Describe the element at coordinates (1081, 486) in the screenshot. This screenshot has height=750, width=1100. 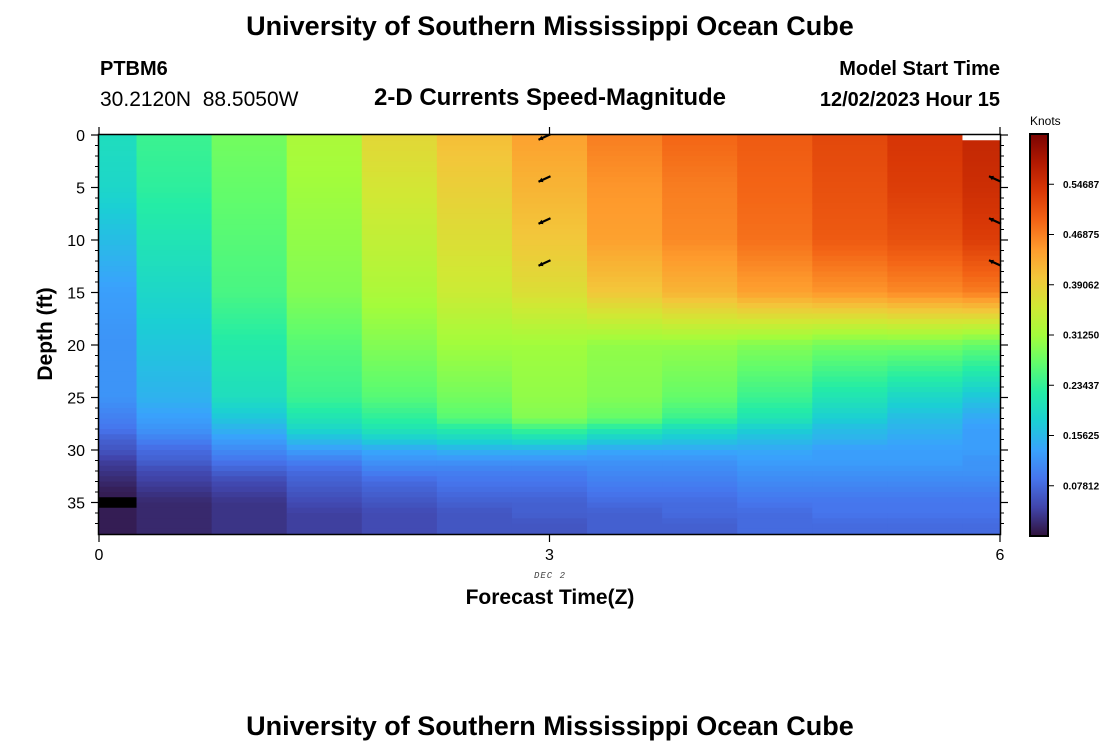
I see `colorbar-tick-label: 0.07812` at that location.